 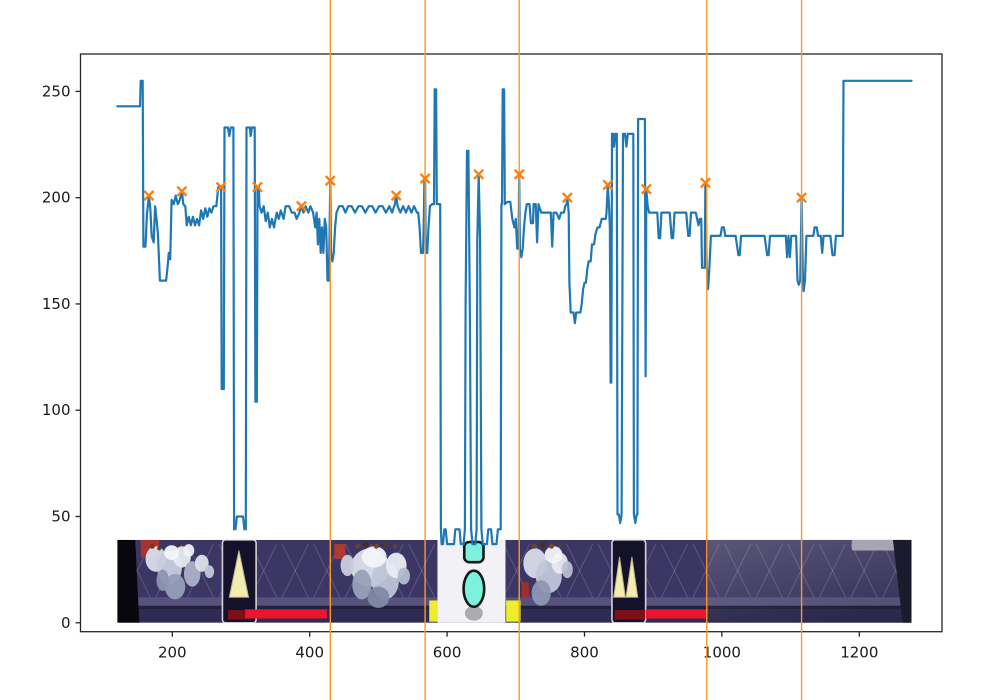 What do you see at coordinates (128, 581) in the screenshot?
I see `strip-black-edge` at bounding box center [128, 581].